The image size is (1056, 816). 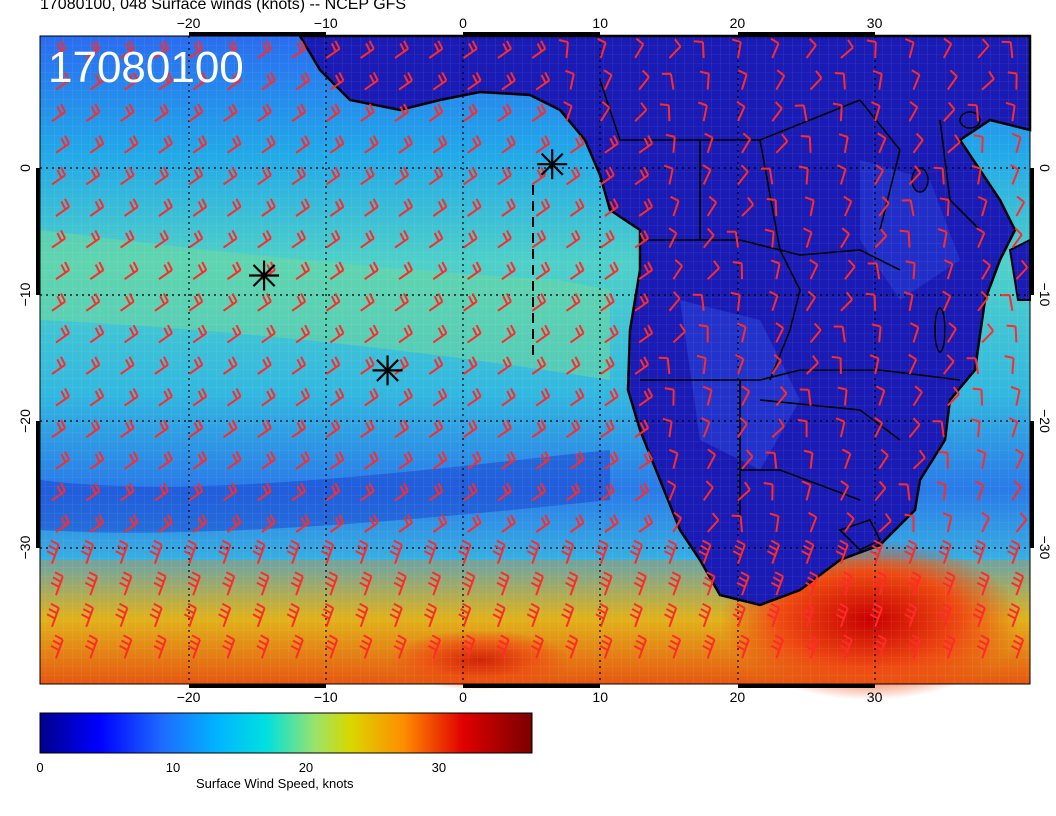 I want to click on timestamp-label: 17080100, so click(x=146, y=67).